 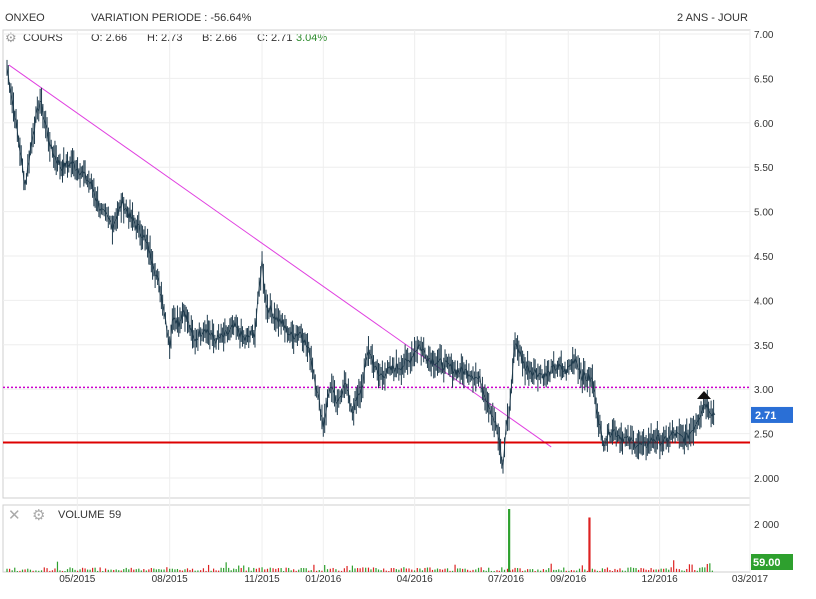 What do you see at coordinates (764, 213) in the screenshot?
I see `y-tick-label: 5.00` at bounding box center [764, 213].